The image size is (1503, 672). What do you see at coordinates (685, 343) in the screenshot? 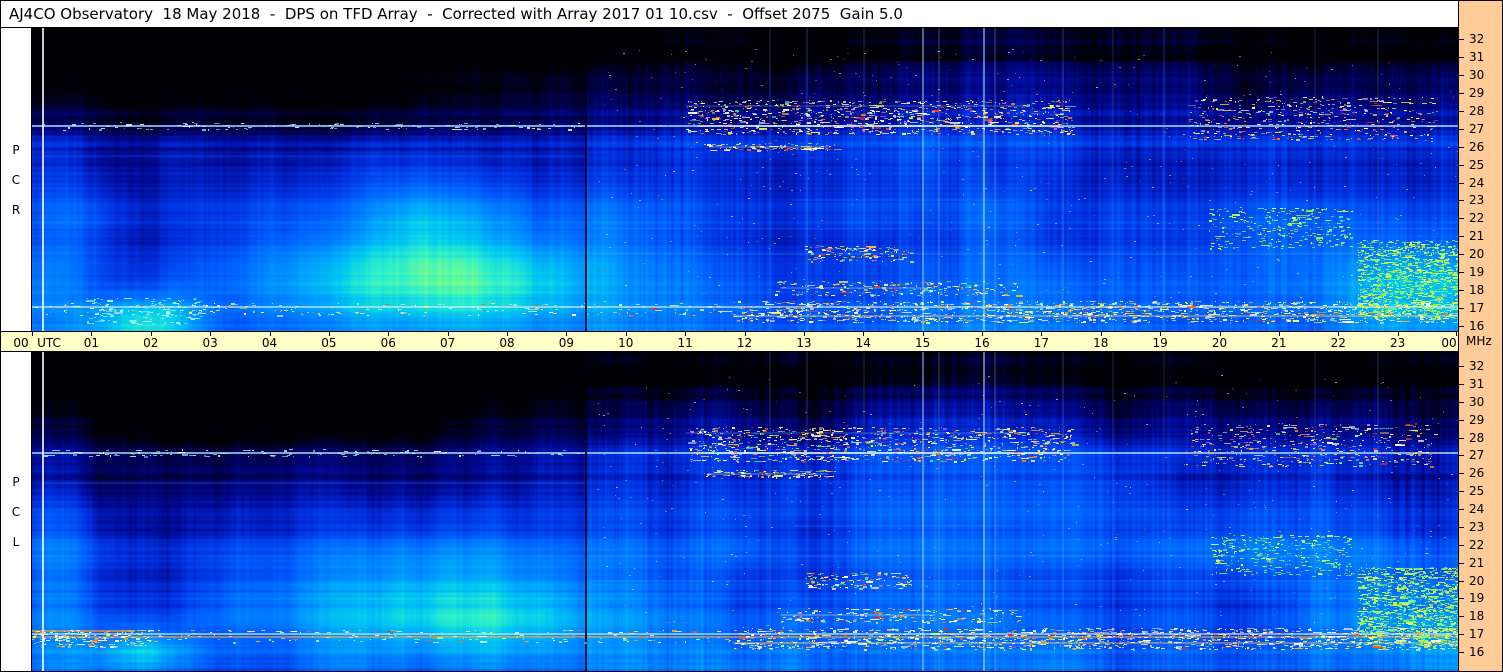
I see `hour-label: 11` at bounding box center [685, 343].